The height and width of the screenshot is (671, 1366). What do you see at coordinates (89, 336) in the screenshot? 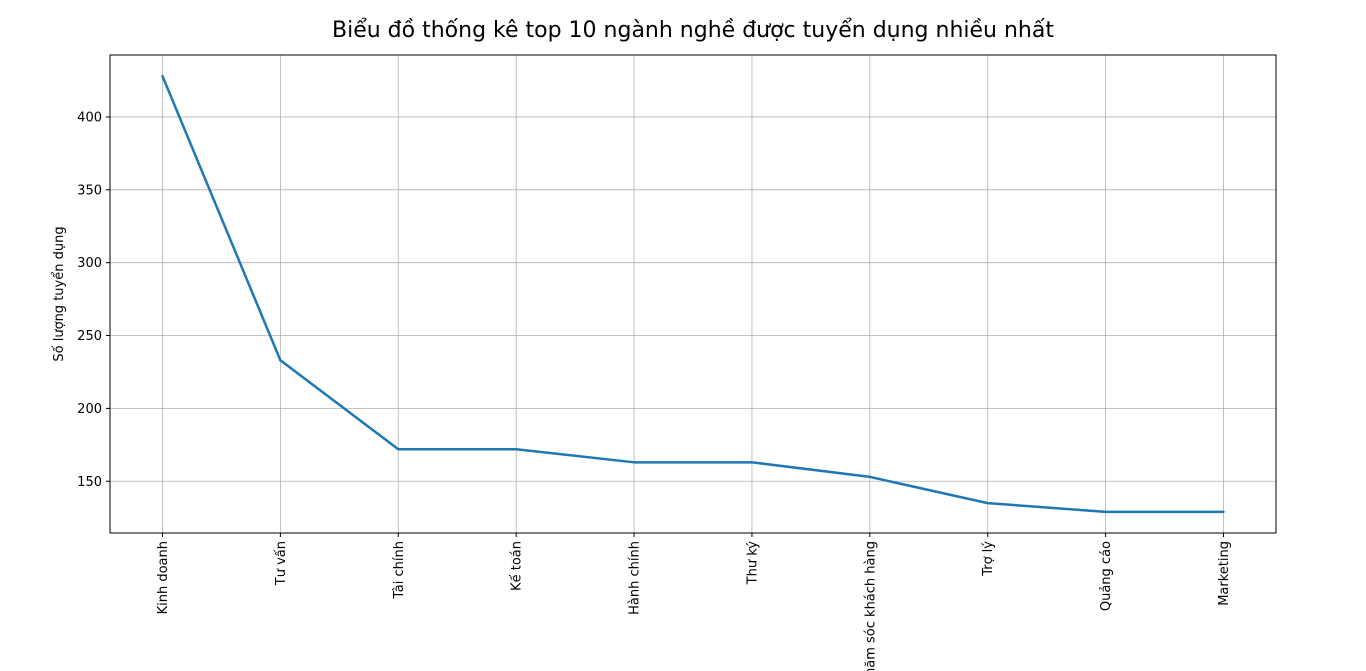
I see `y-tick-label: 250` at bounding box center [89, 336].